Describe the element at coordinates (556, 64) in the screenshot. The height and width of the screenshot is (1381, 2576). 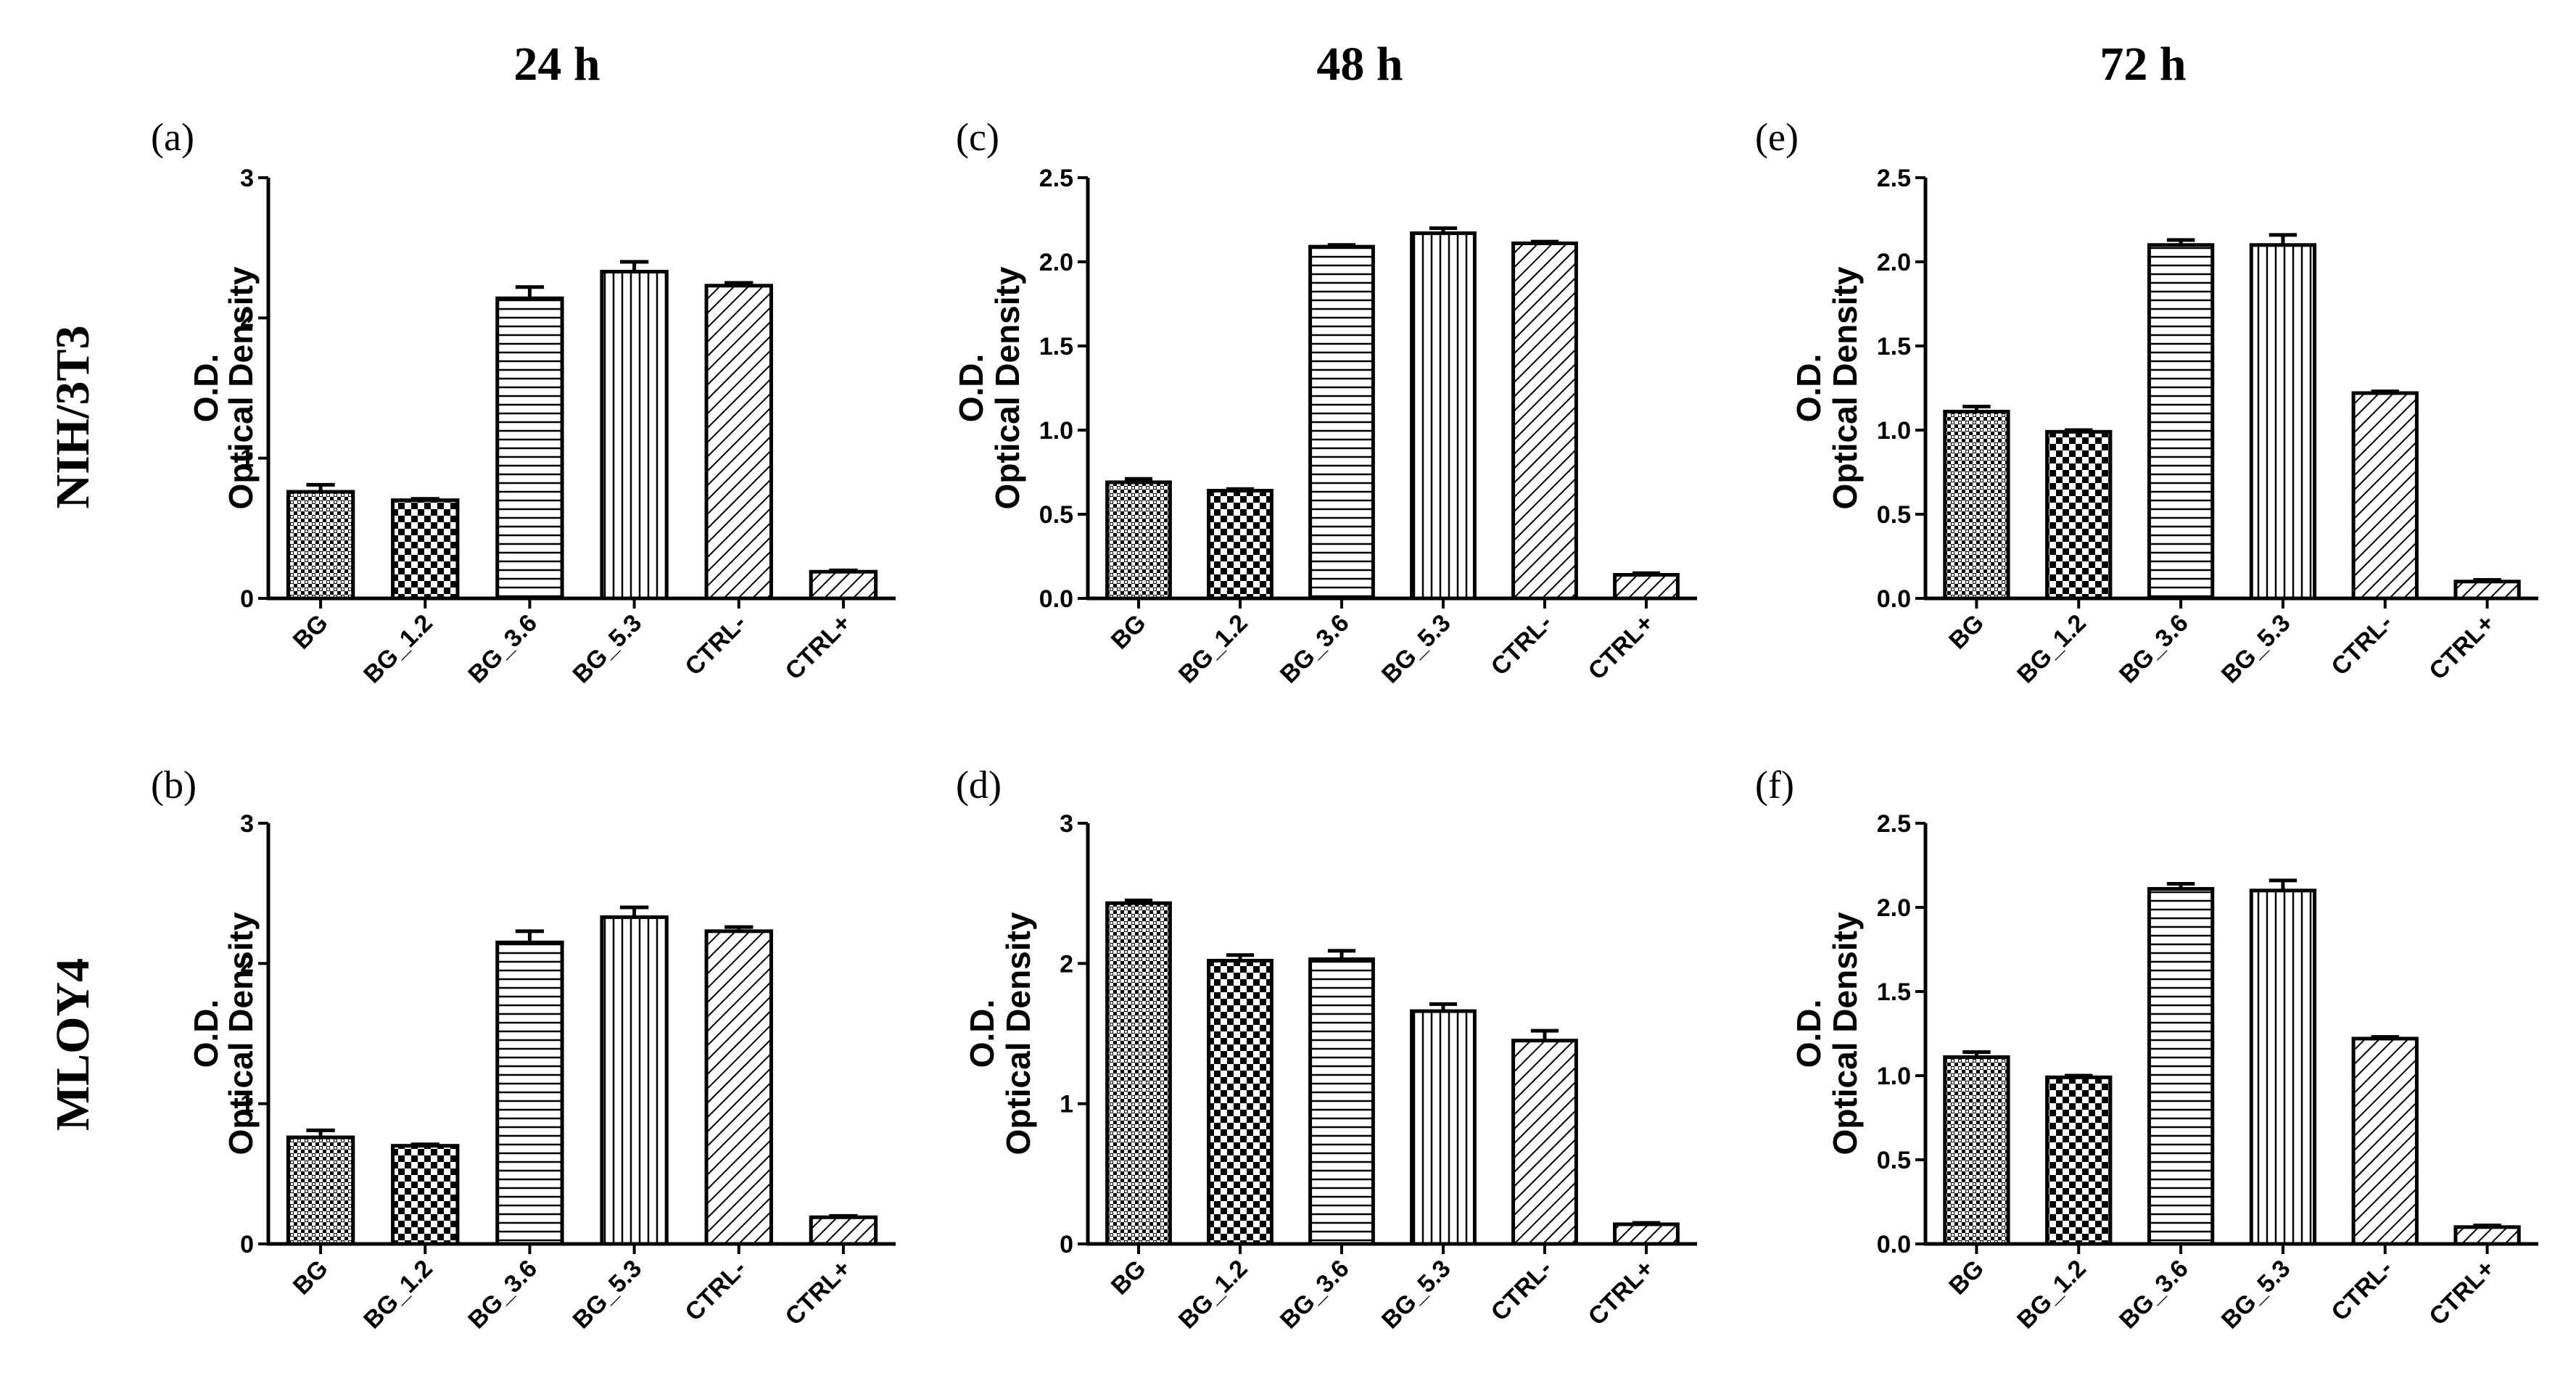
I see `column-header-24h: 24 h` at that location.